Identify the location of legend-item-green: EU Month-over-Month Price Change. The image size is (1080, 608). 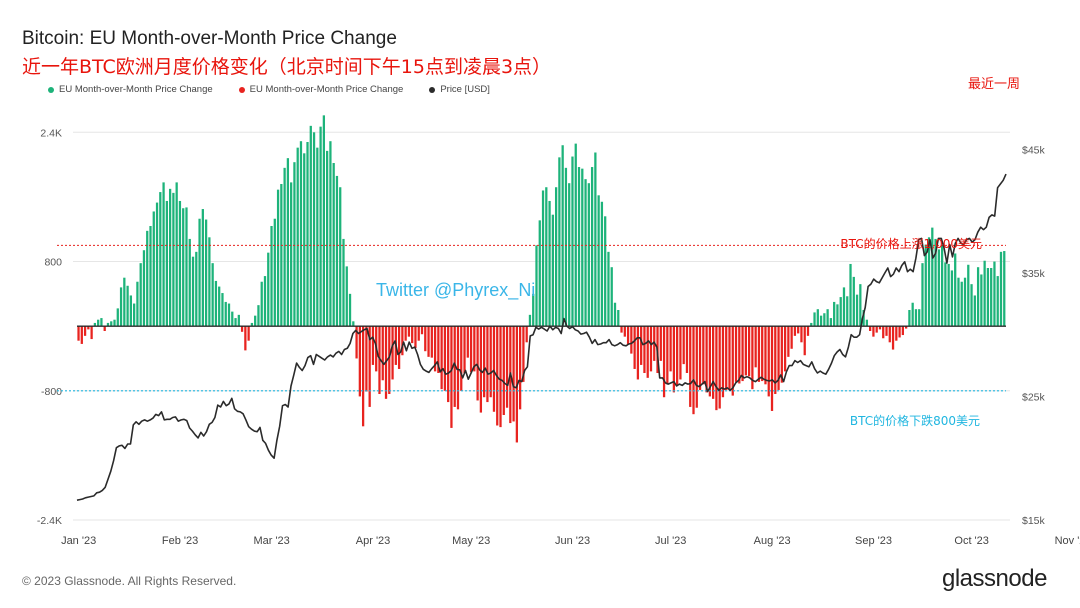
(130, 89).